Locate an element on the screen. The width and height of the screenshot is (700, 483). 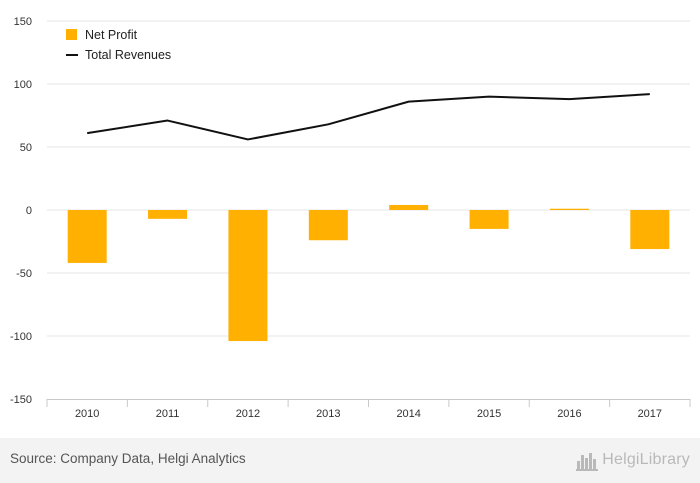
brand-name: HelgiLibrary is located at coordinates (646, 459).